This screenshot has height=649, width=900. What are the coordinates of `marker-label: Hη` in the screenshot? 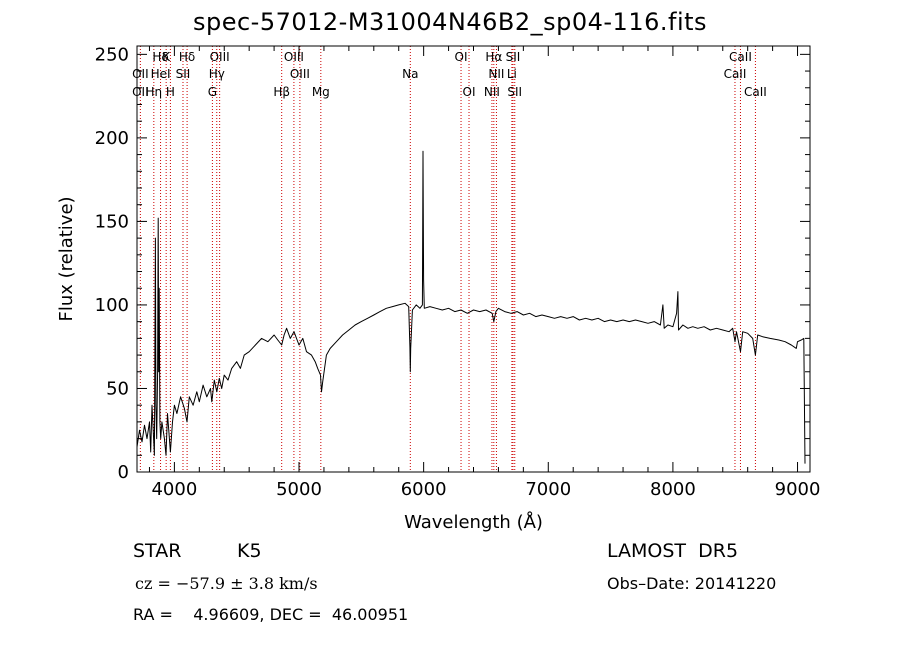 It's located at (154, 92).